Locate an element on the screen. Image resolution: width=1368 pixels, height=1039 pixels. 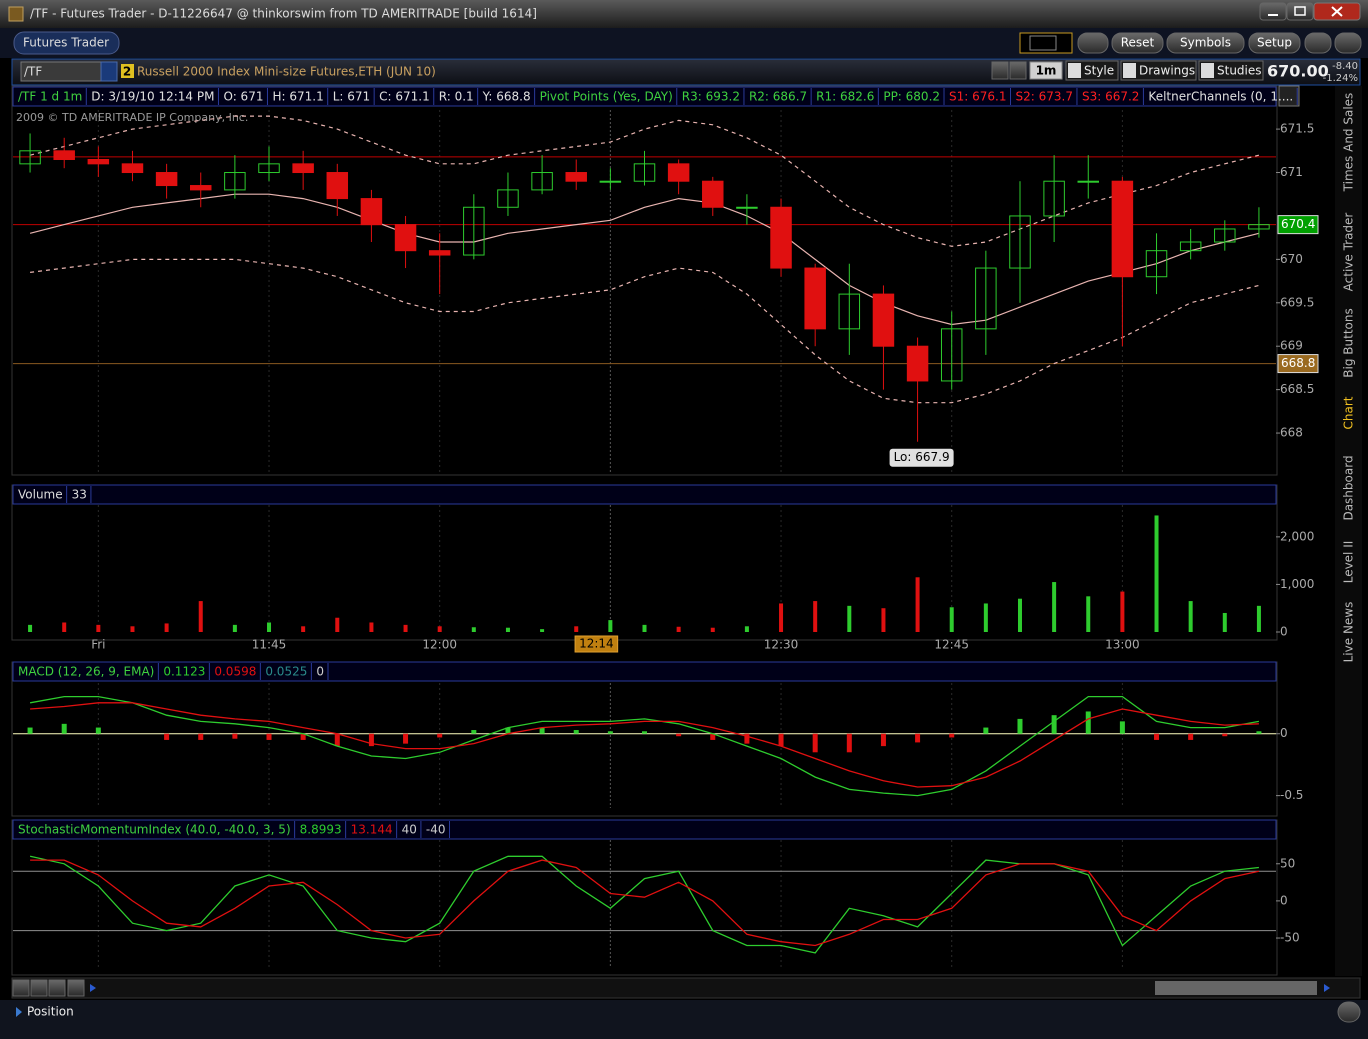
y-tick-label: 50 is located at coordinates (1287, 863).